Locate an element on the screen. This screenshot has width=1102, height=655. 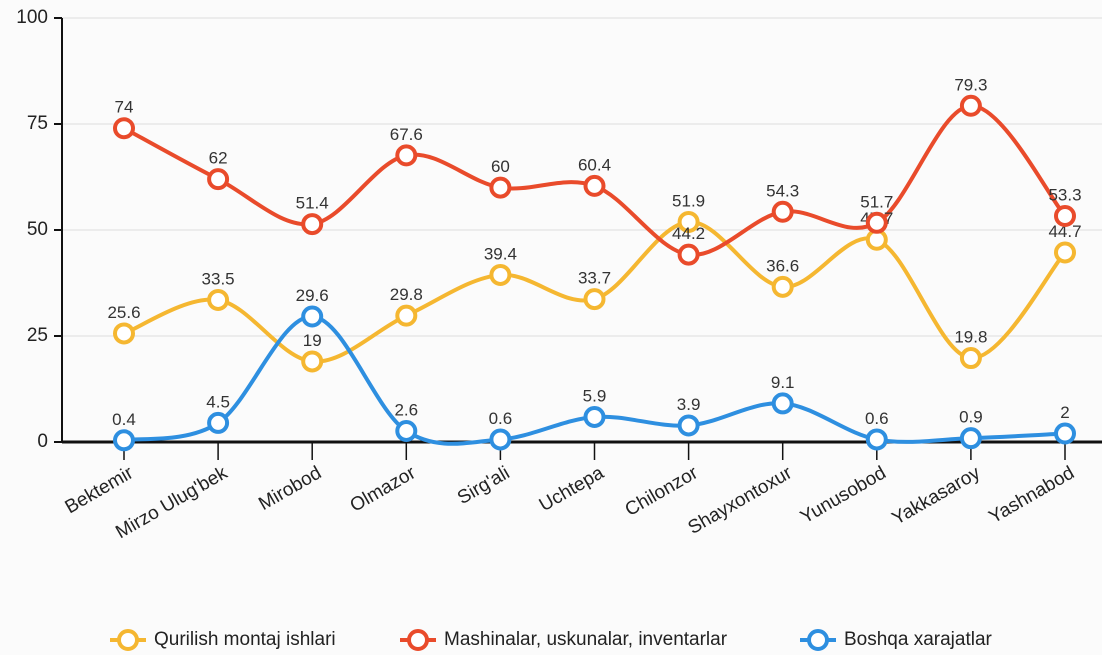
x-tick-label: Shayxontoxur is located at coordinates (741, 500).